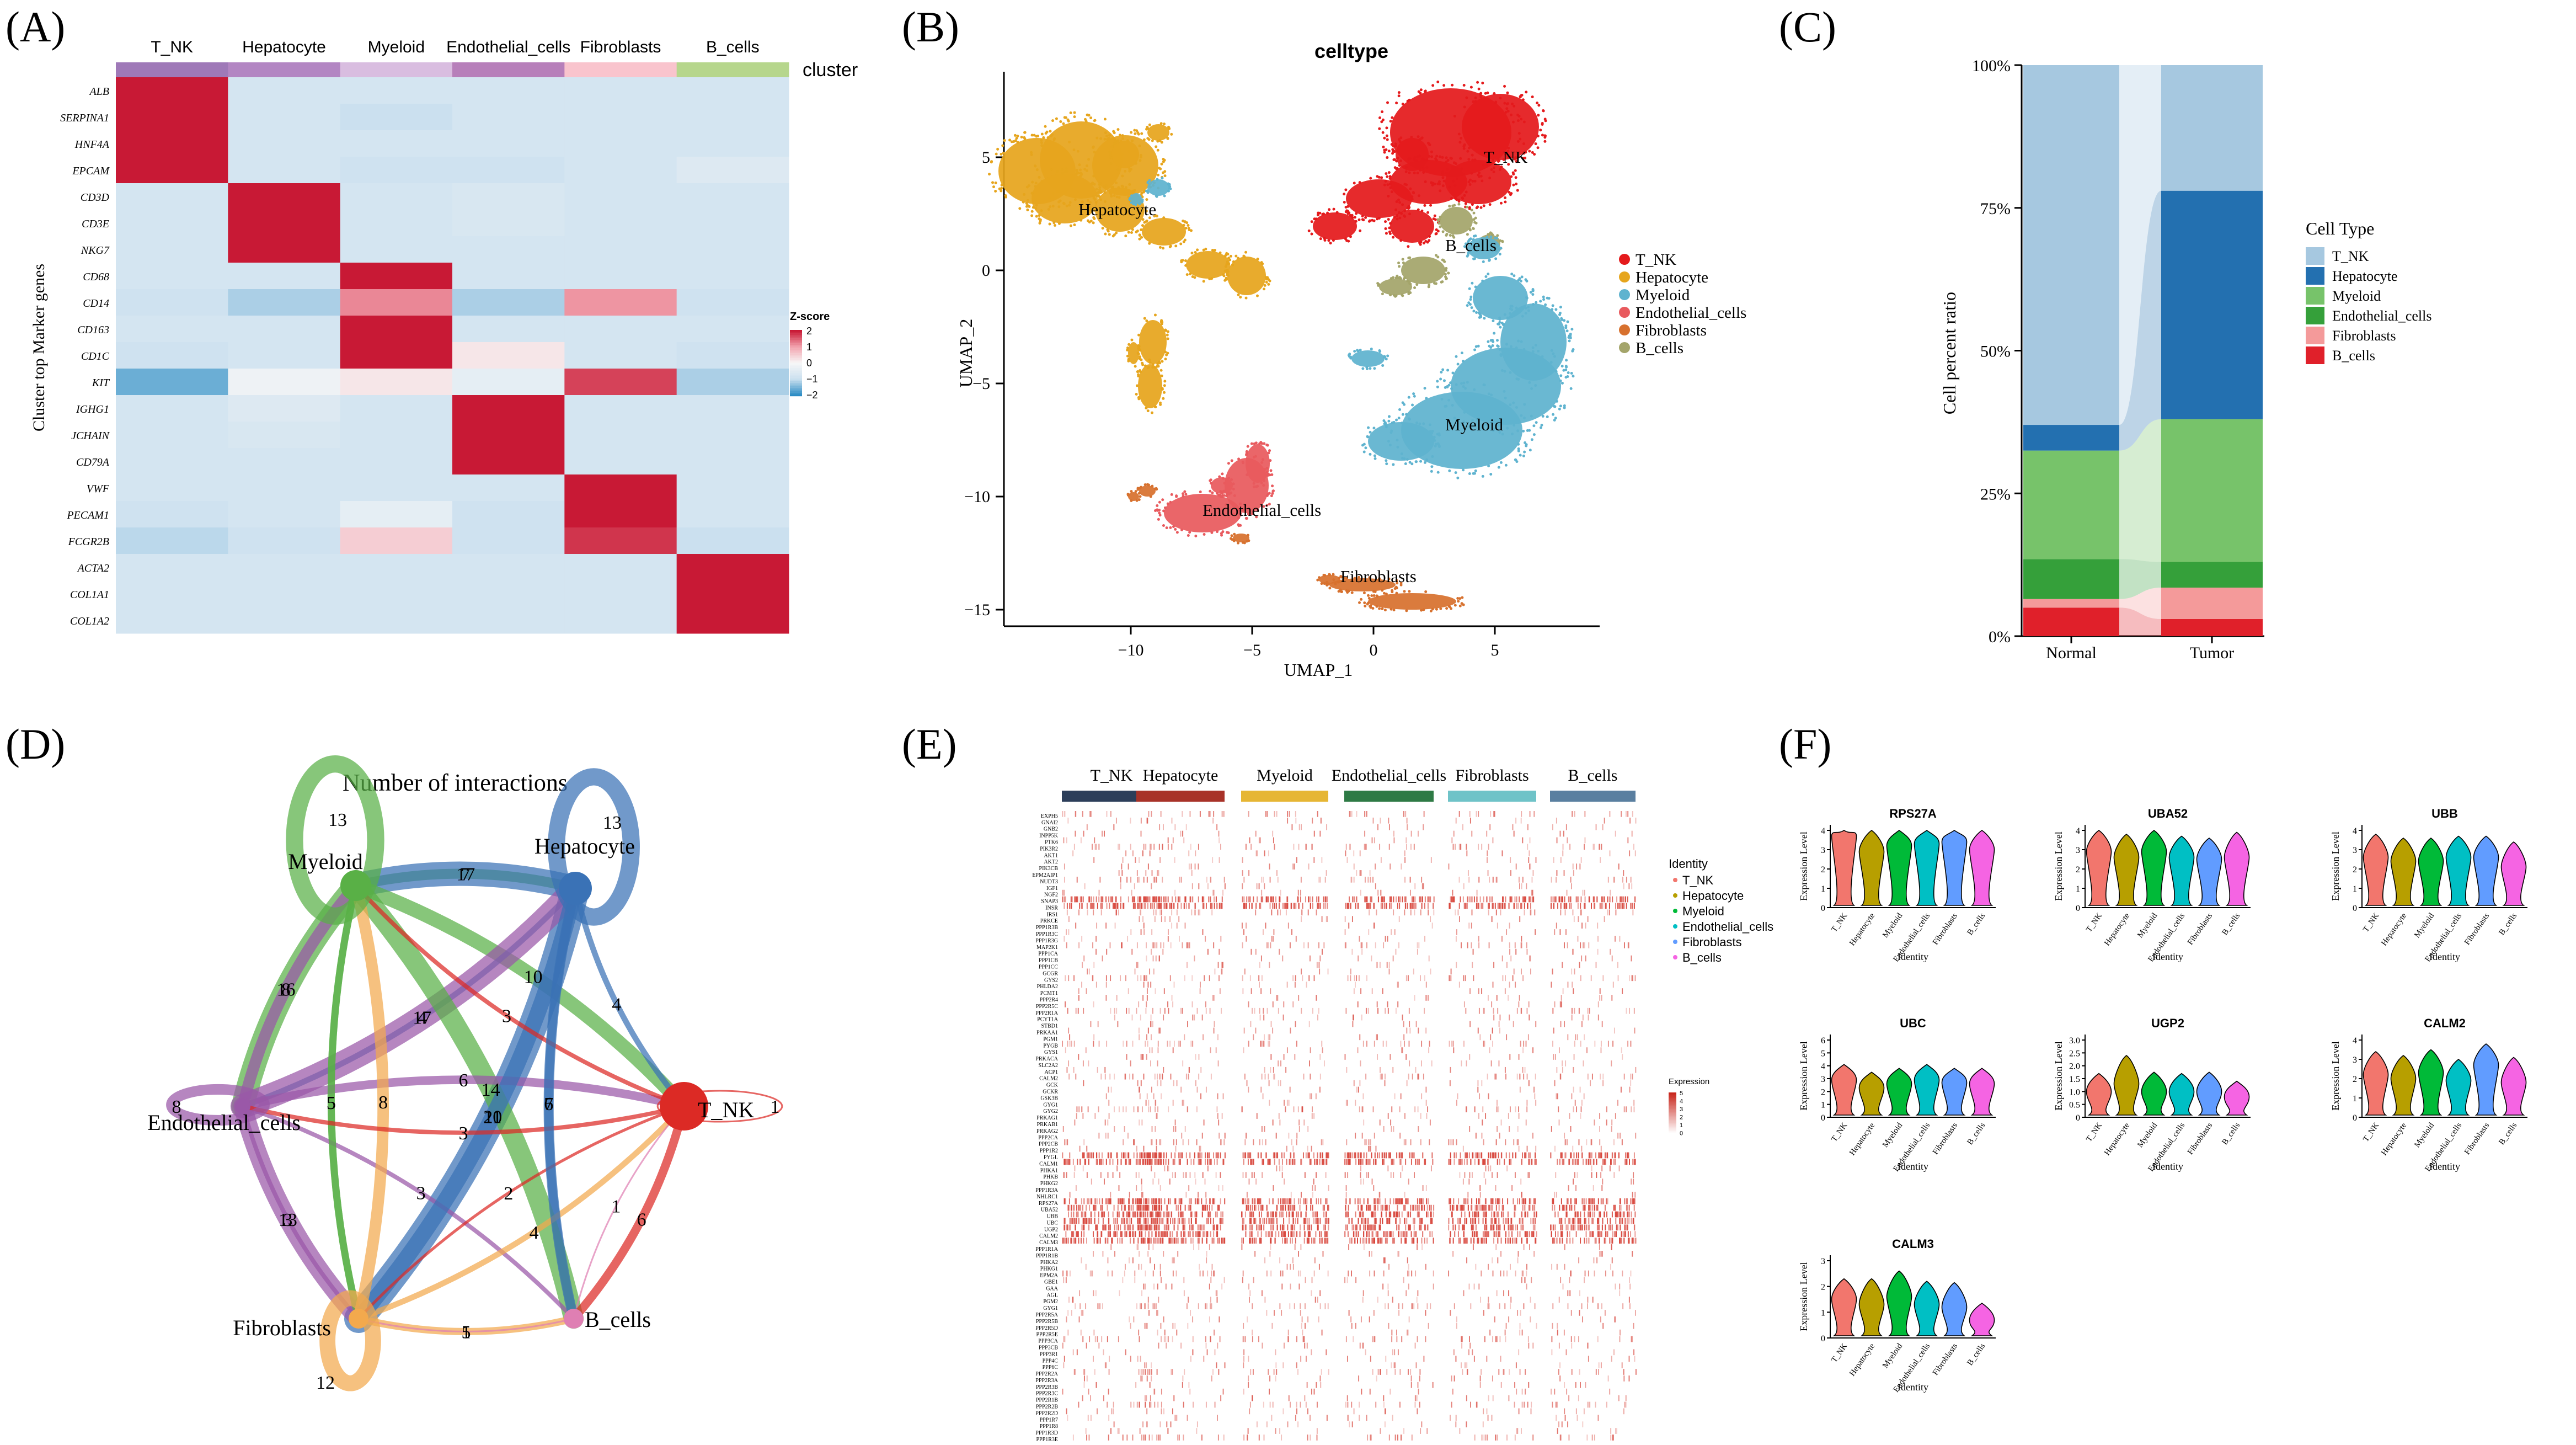 The height and width of the screenshot is (1445, 2576). Describe the element at coordinates (1252, 650) in the screenshot. I see `umap-xtick-label: −5` at that location.